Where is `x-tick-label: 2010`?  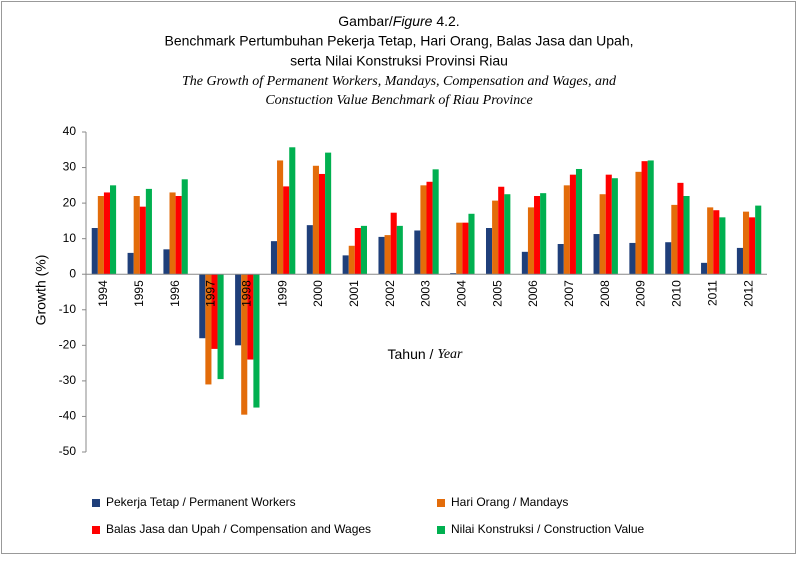
x-tick-label: 2010 is located at coordinates (677, 293).